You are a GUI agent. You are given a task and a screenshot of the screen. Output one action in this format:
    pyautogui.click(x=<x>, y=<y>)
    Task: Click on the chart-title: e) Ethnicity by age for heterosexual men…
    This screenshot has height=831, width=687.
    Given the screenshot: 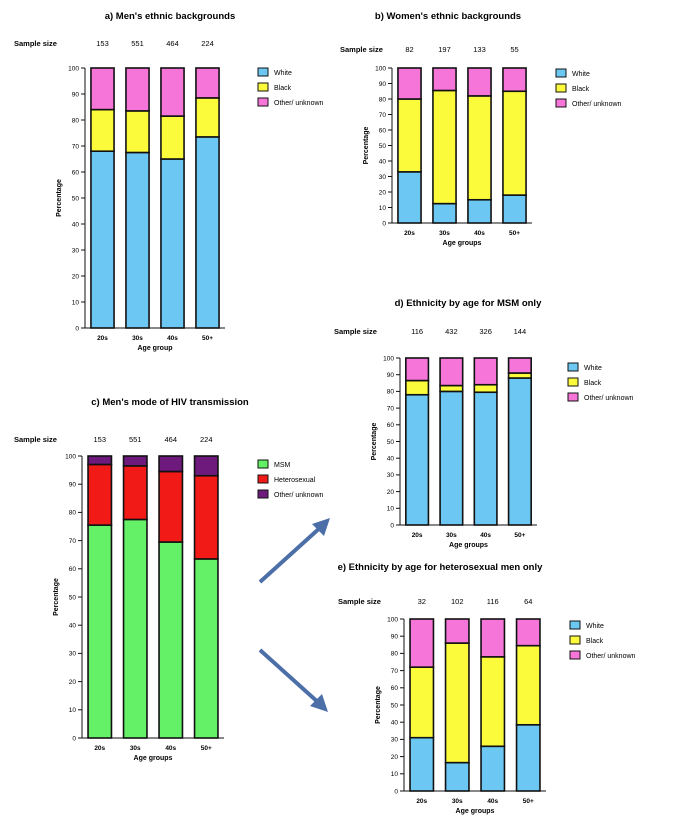 What is the action you would take?
    pyautogui.click(x=441, y=567)
    